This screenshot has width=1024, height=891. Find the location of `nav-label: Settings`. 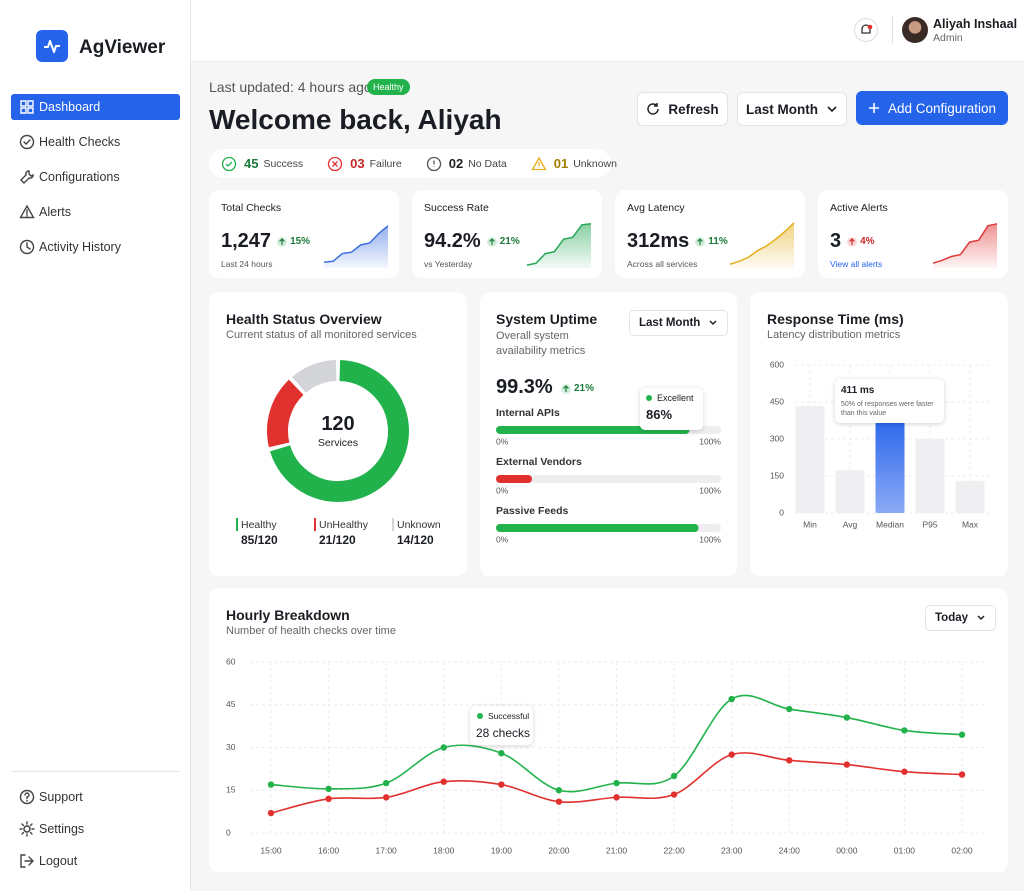

nav-label: Settings is located at coordinates (62, 829).